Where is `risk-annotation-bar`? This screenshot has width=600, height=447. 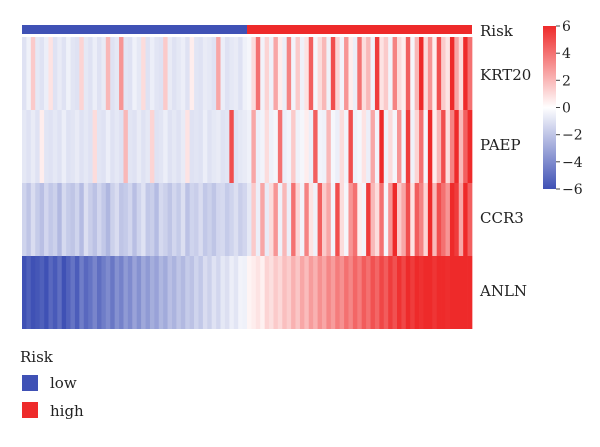
risk-annotation-bar is located at coordinates (247, 29).